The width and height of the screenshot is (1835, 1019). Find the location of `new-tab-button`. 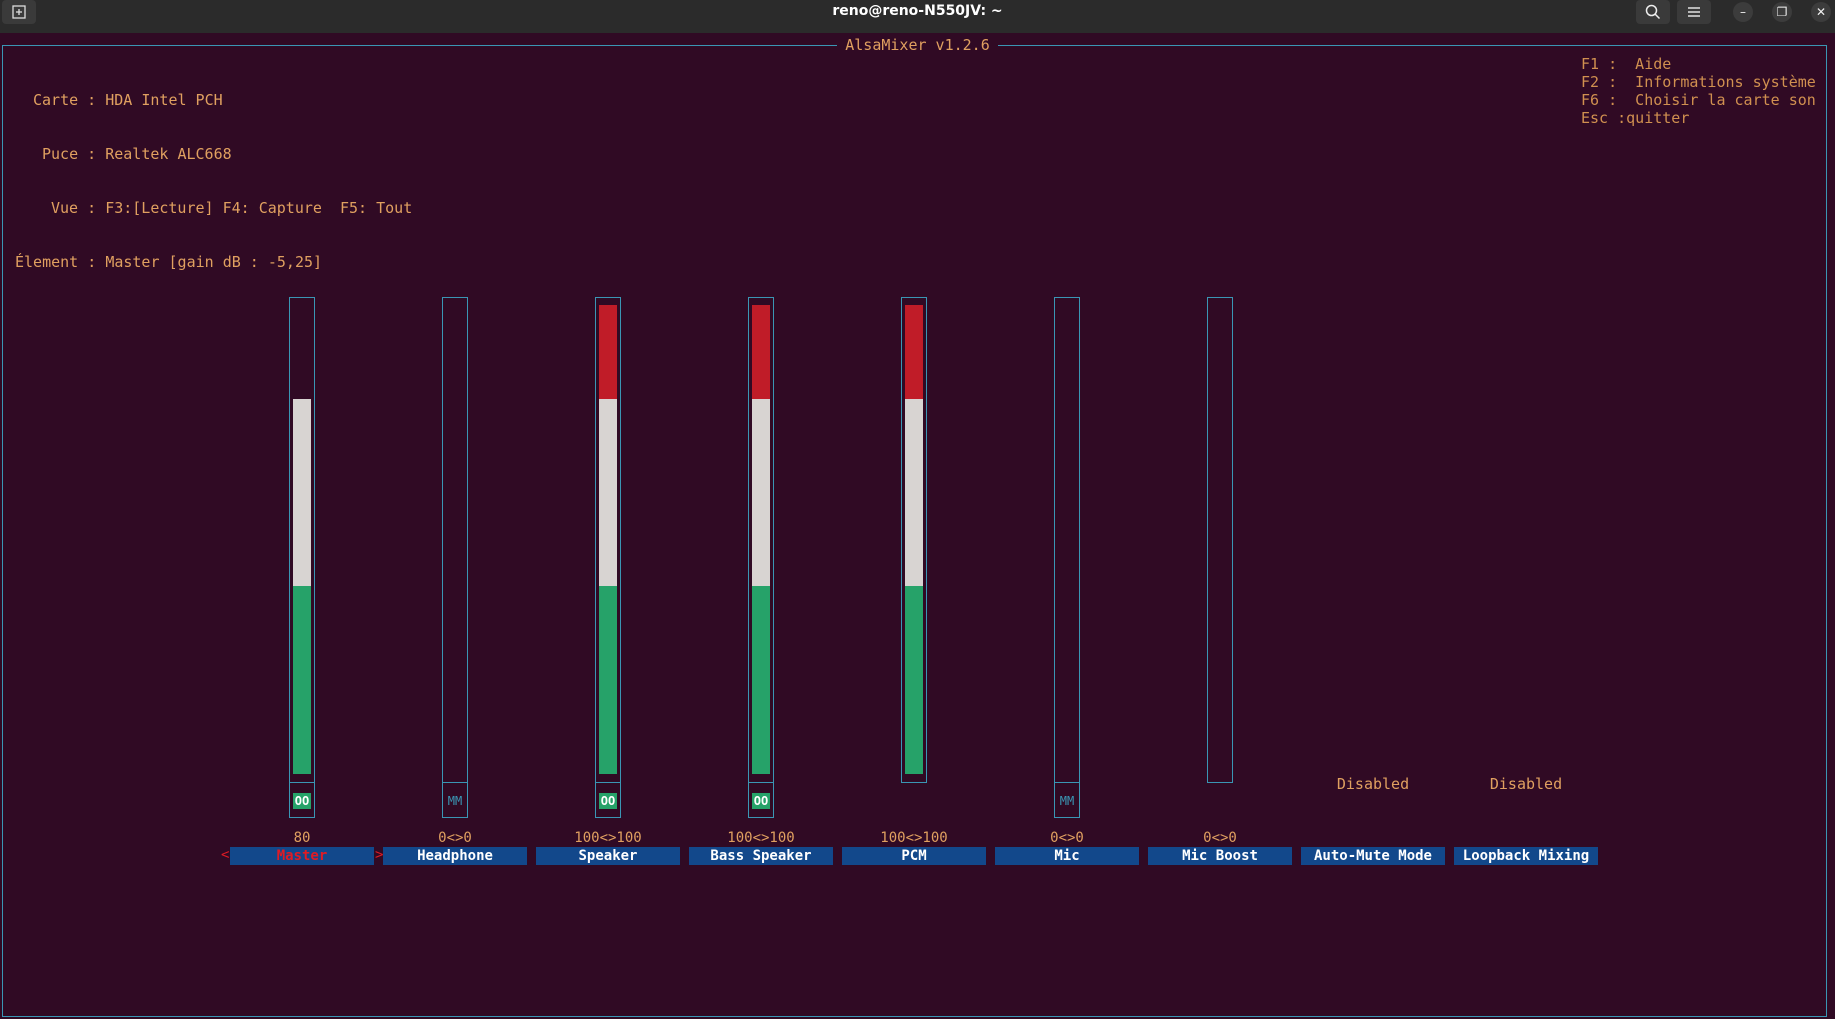

new-tab-button is located at coordinates (19, 12).